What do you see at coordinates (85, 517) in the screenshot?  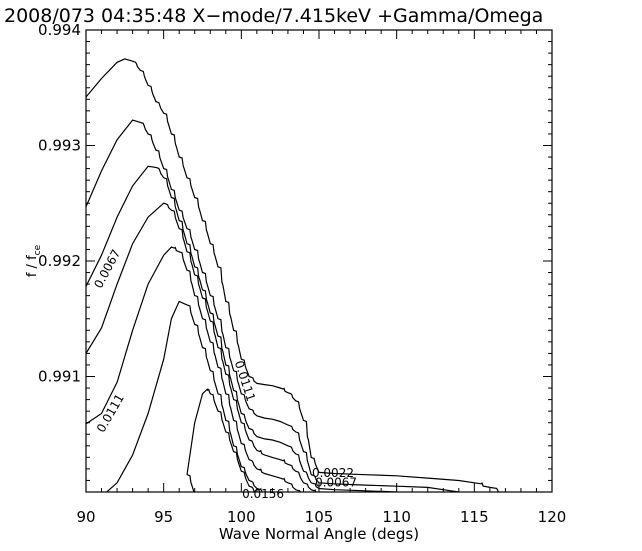 I see `x-tick-label: 90` at bounding box center [85, 517].